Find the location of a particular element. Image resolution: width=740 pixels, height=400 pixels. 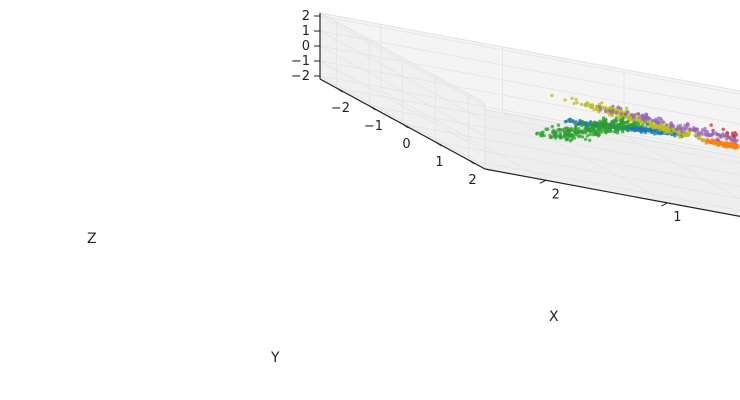

cluster-purple is located at coordinates (668, 124).